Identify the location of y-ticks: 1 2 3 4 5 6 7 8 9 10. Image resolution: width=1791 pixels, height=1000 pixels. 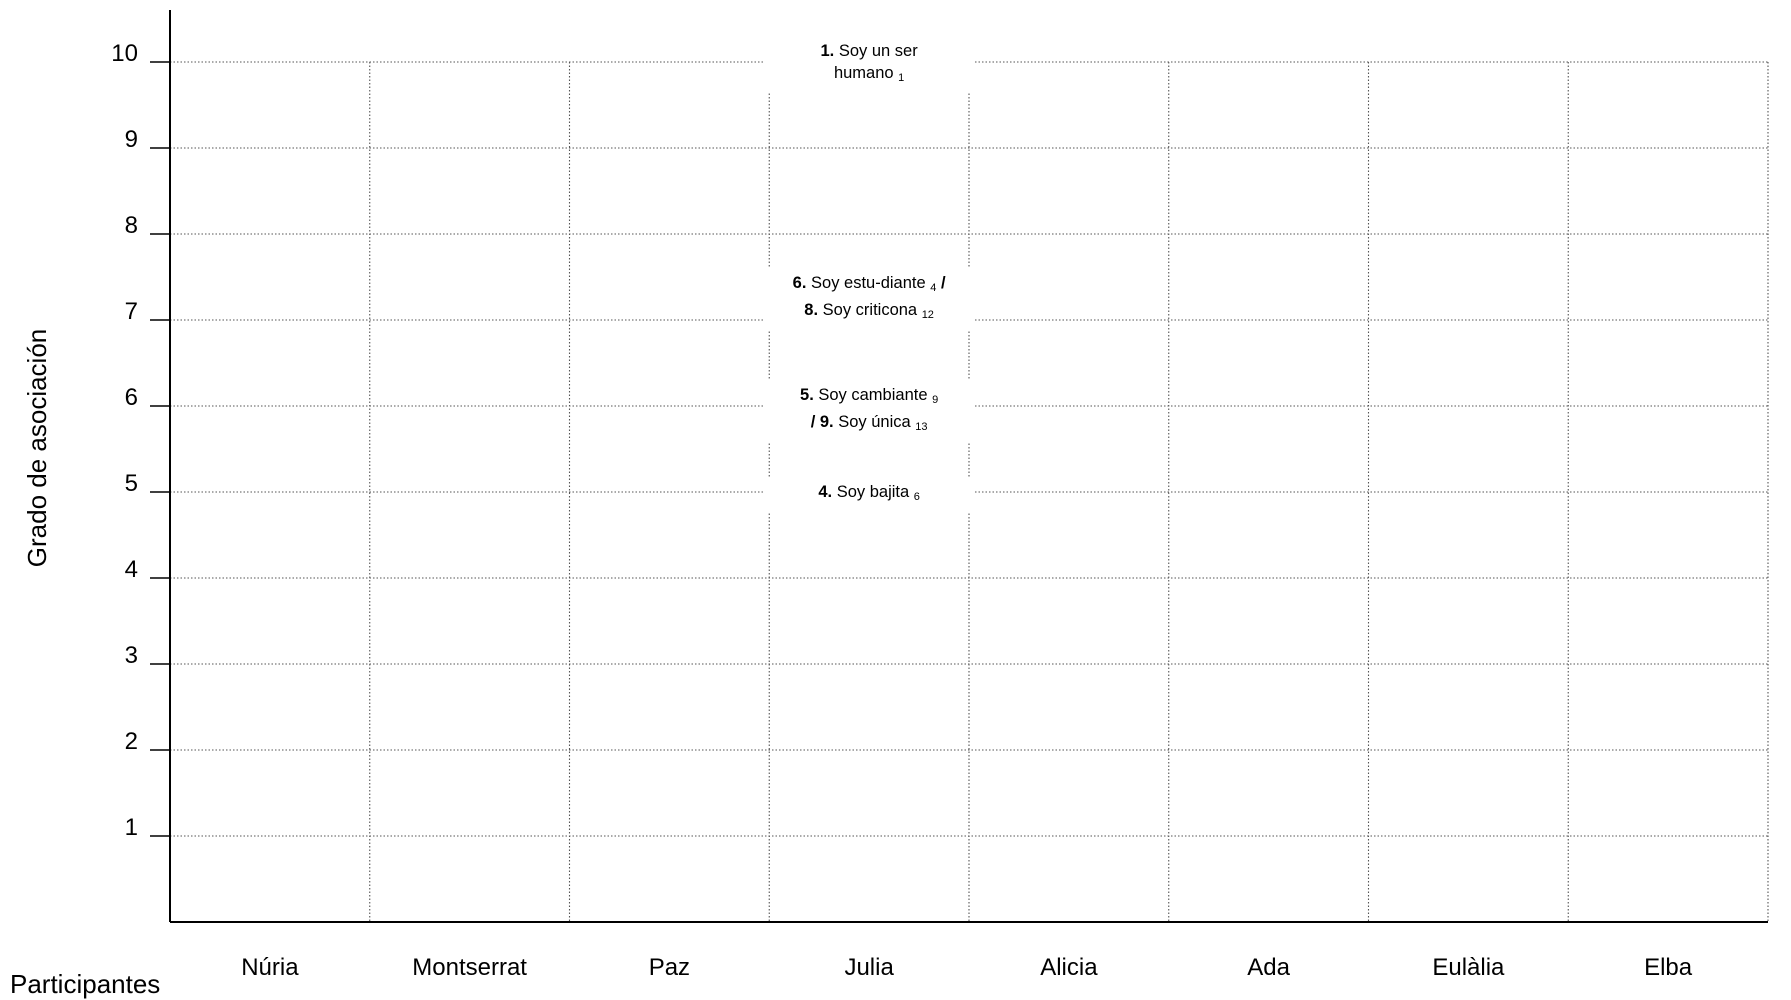
(124, 440).